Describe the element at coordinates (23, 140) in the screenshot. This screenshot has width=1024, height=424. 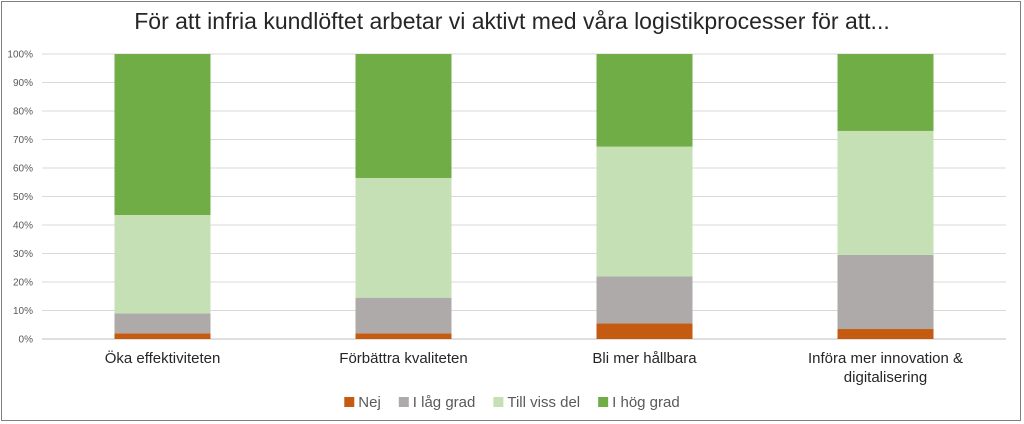
I see `y-tick-label: 70%` at that location.